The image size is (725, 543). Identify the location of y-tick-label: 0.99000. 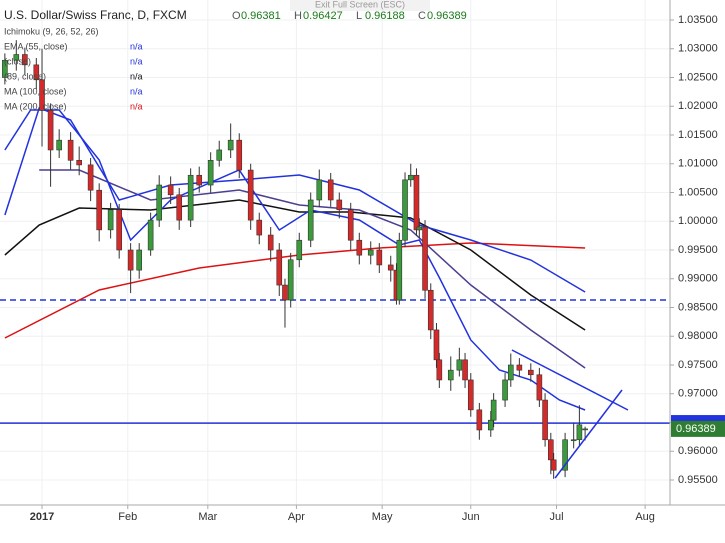
(698, 279).